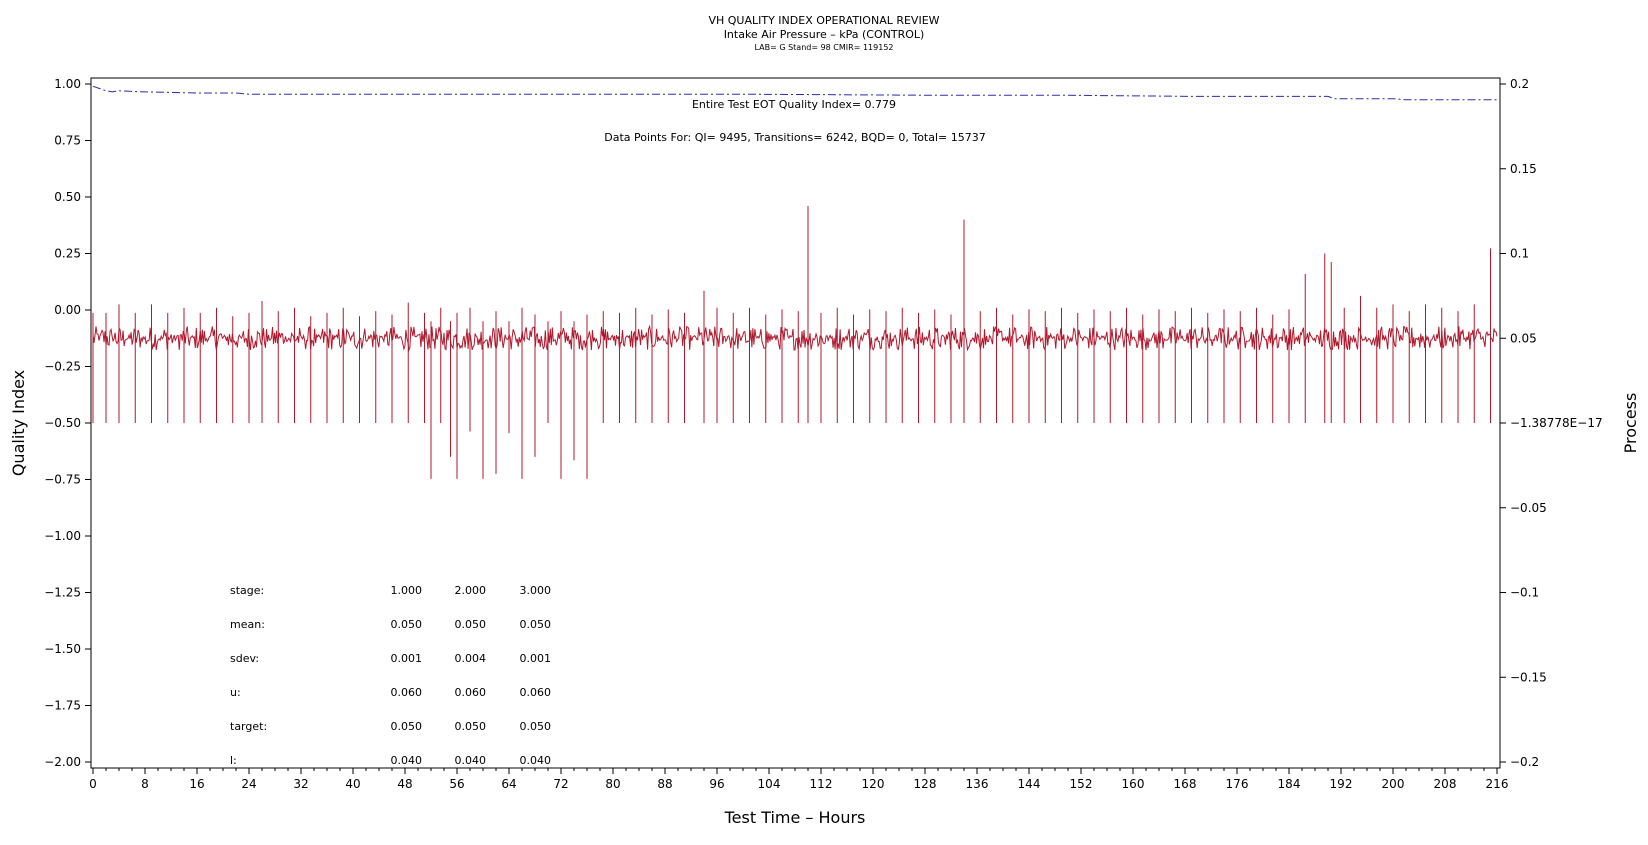  What do you see at coordinates (247, 624) in the screenshot?
I see `stats-row-label: mean:` at bounding box center [247, 624].